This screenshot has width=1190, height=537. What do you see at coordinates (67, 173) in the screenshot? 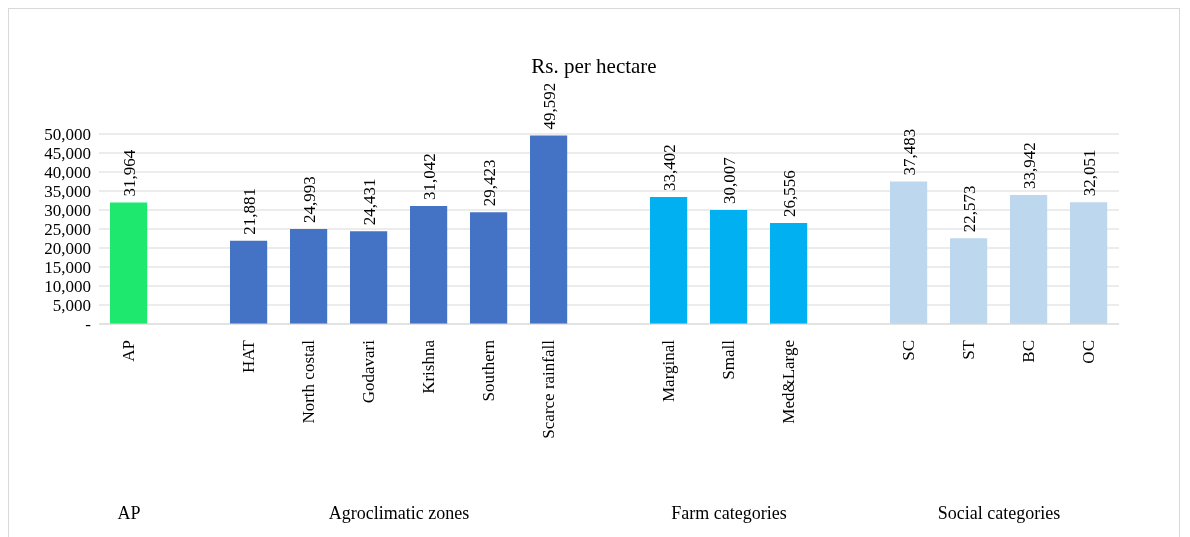
I see `y-tick-label: 40,000` at bounding box center [67, 173].